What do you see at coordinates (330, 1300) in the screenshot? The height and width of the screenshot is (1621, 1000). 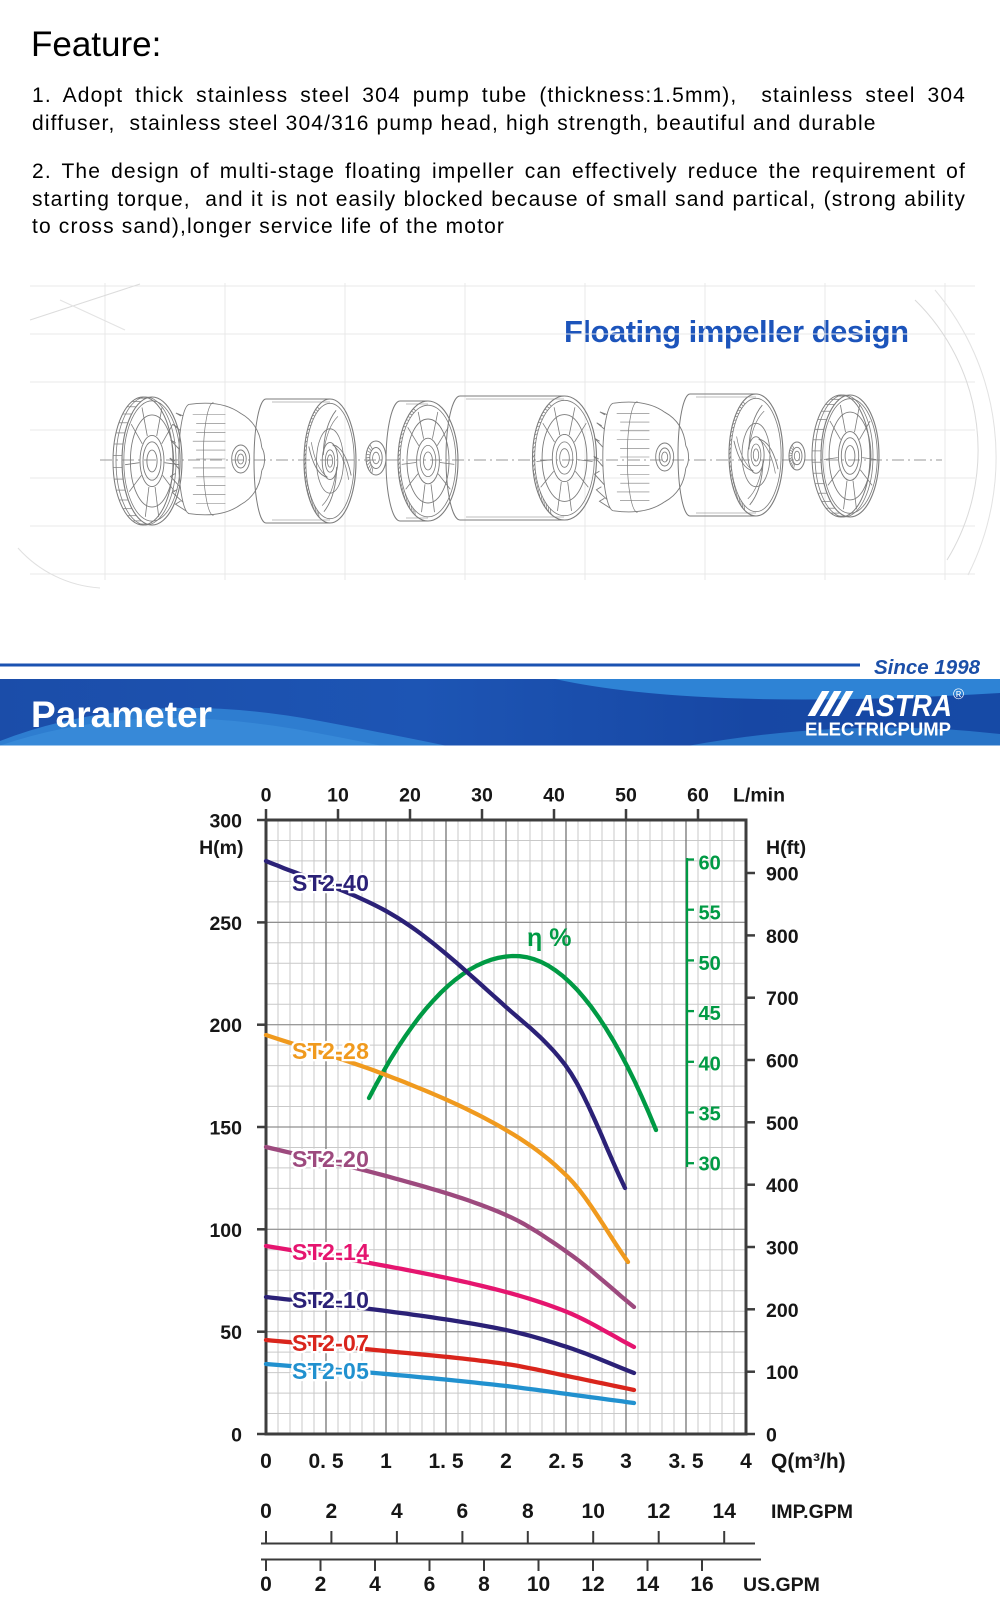 I see `svg-text: ST2-10` at bounding box center [330, 1300].